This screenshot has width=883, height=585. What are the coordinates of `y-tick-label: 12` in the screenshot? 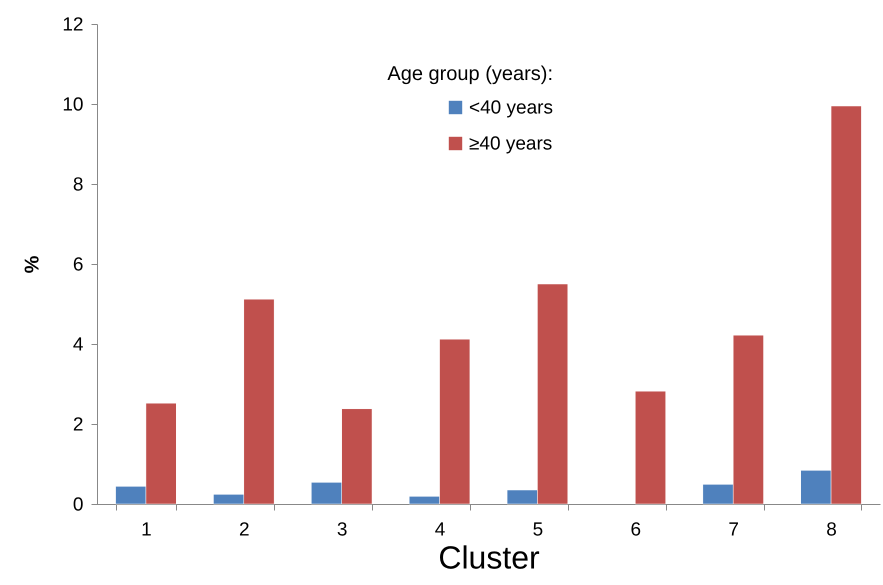 It's located at (73, 25).